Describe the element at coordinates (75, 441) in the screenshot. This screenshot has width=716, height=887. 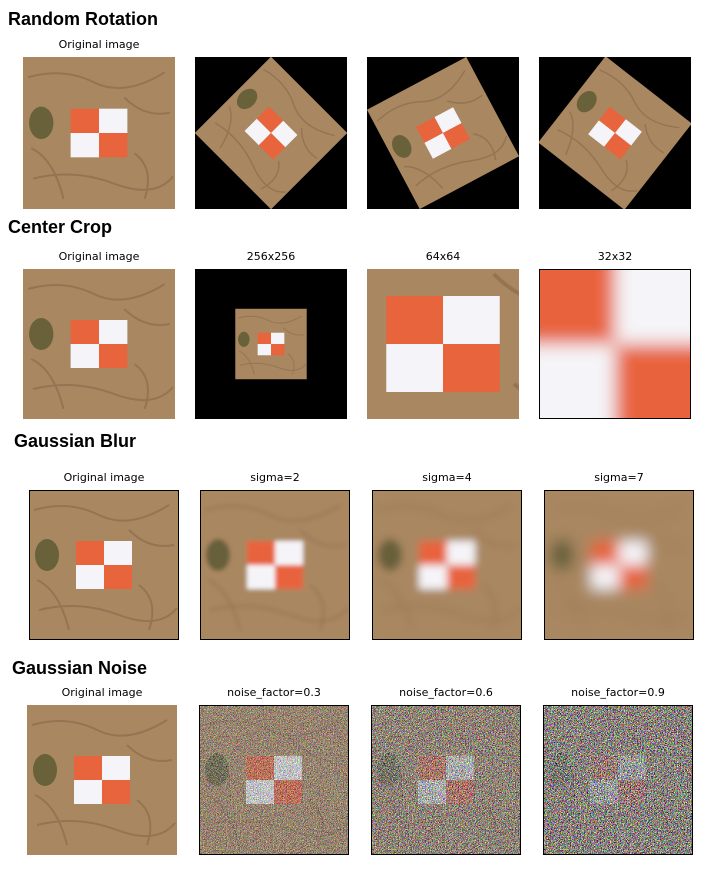
I see `section-title: Gaussian Blur` at that location.